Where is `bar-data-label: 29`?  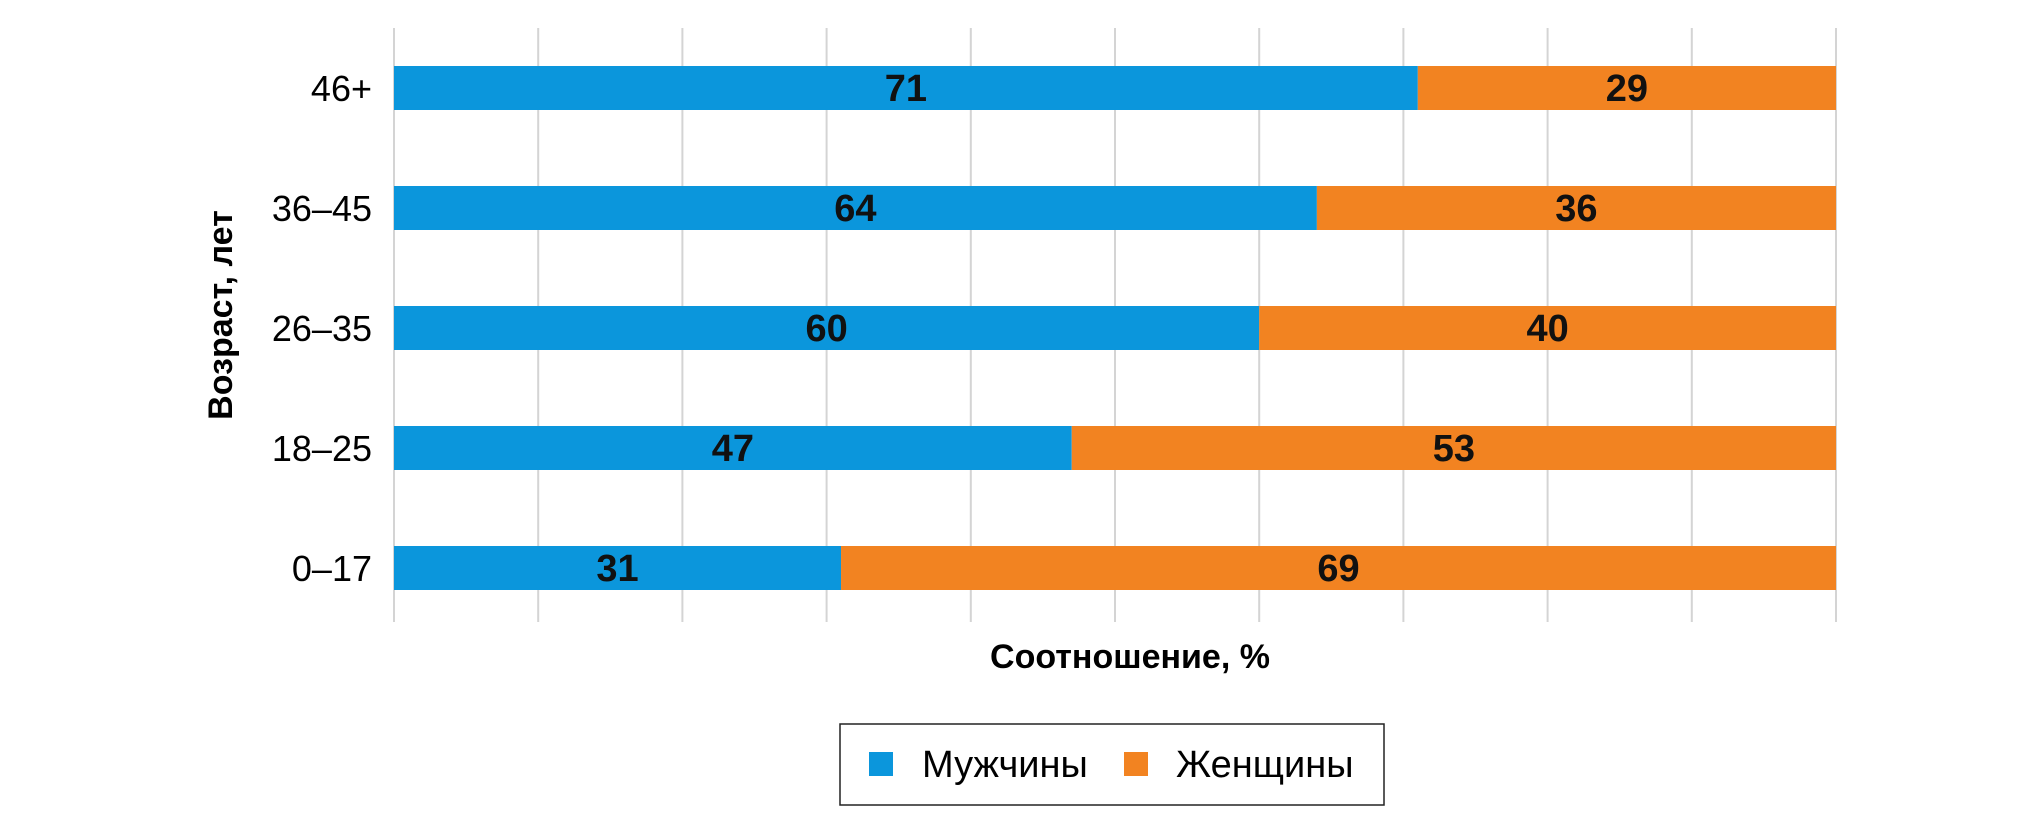 bar-data-label: 29 is located at coordinates (1627, 89).